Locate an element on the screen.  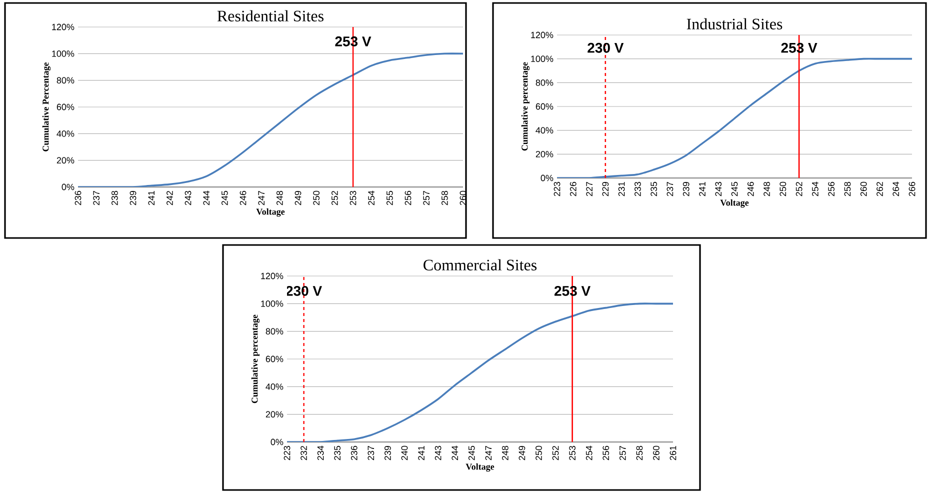
x-tick-label: 255 is located at coordinates (389, 198).